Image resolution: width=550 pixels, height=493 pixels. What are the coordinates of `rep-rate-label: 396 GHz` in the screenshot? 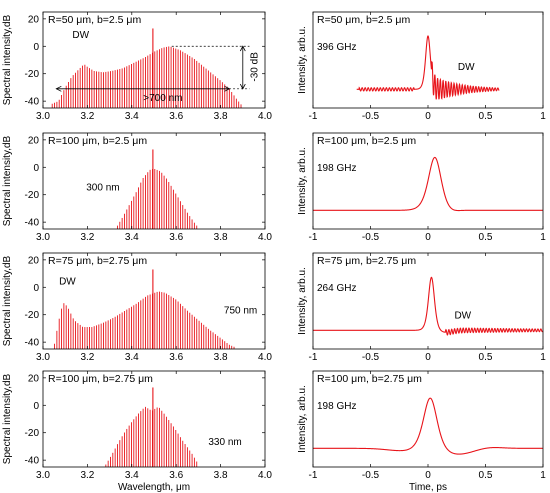 It's located at (336, 47).